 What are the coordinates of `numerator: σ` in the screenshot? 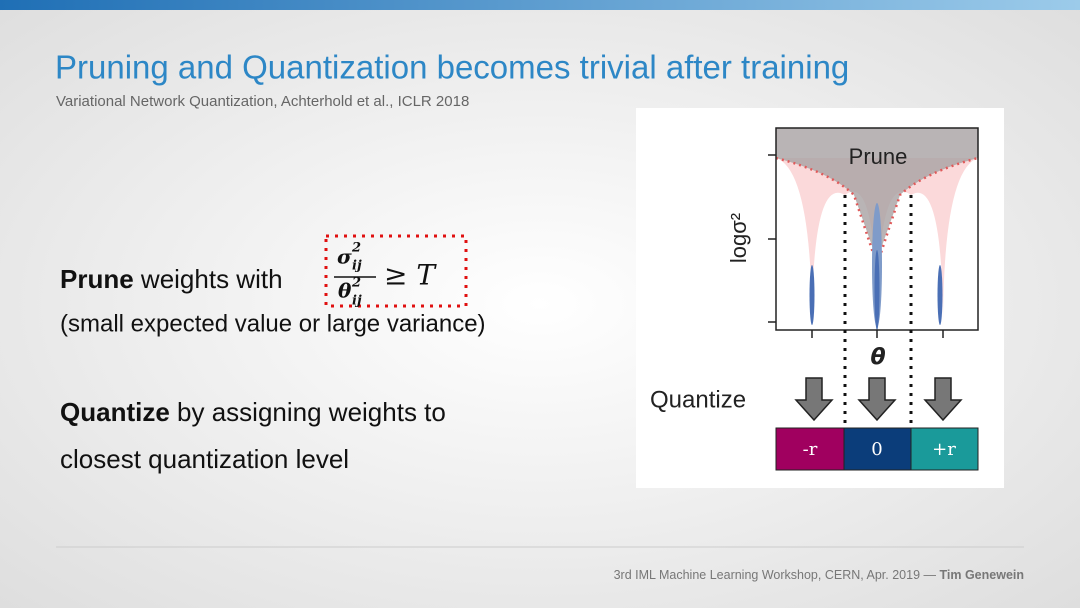 It's located at (344, 257).